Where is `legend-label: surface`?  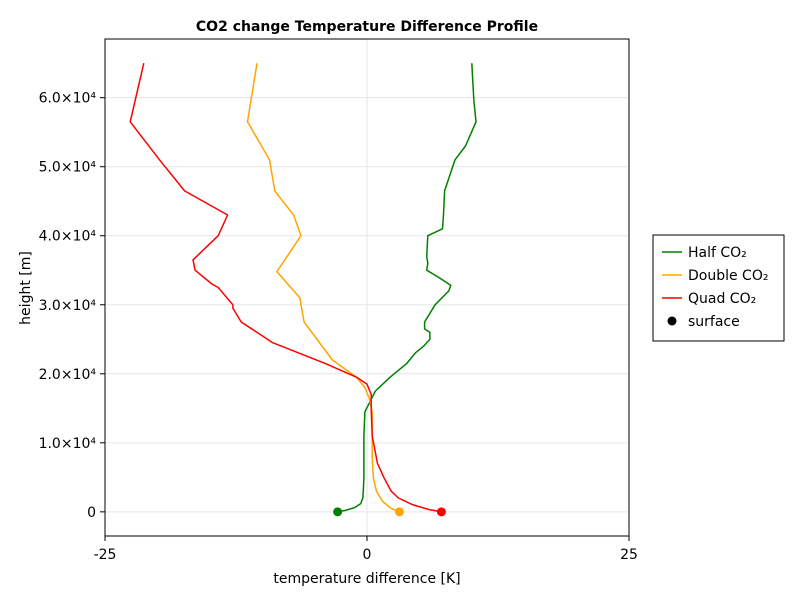
legend-label: surface is located at coordinates (714, 322).